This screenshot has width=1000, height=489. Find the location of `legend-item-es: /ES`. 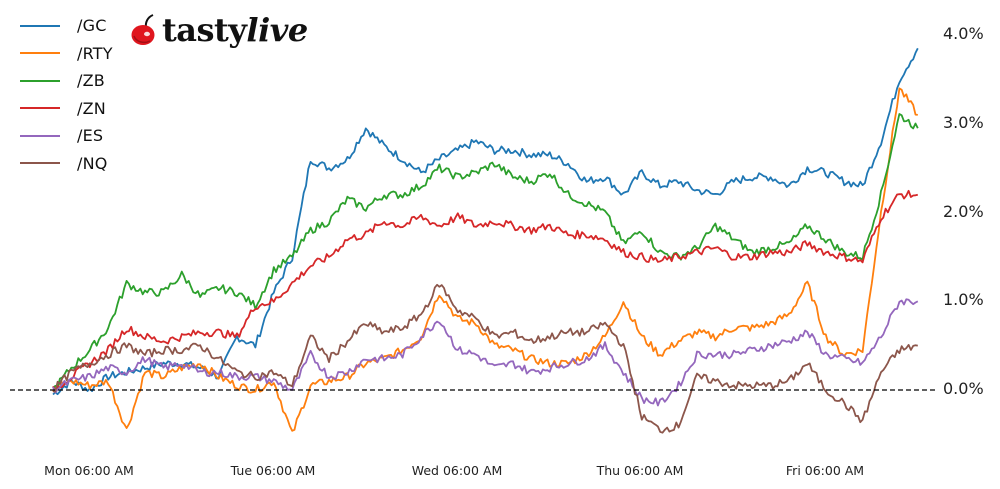

legend-item-es: /ES is located at coordinates (66, 136).